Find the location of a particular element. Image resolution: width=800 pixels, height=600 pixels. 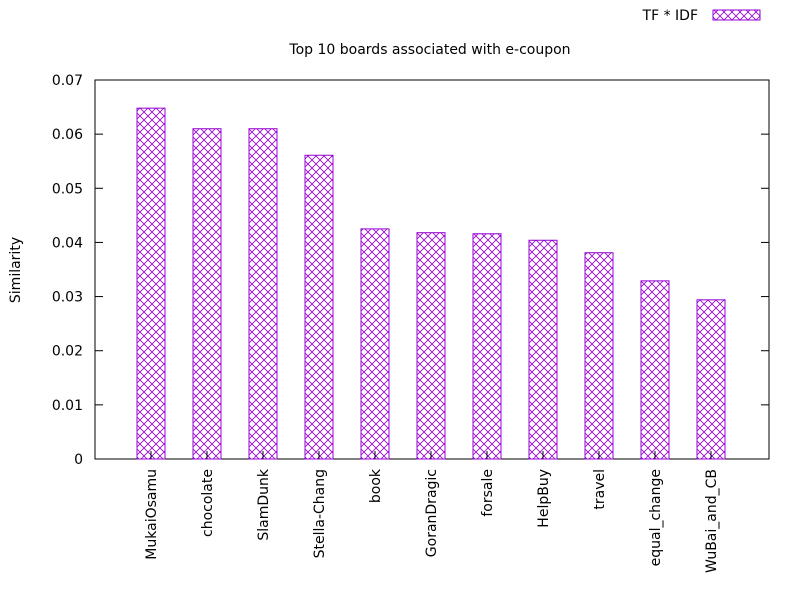

x-tick-label: MukaiOsamu is located at coordinates (152, 514).